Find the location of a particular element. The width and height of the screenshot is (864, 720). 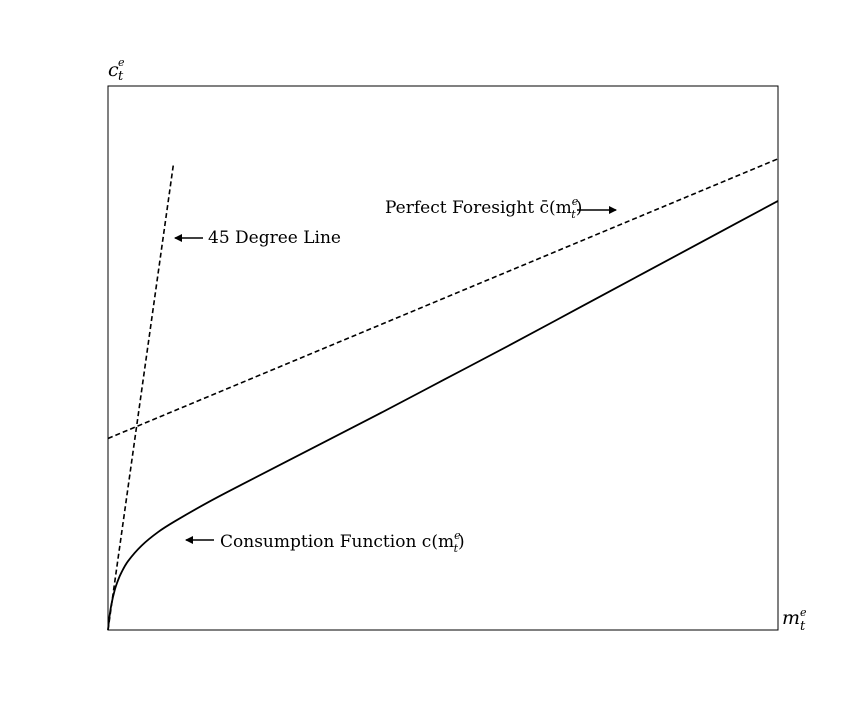

annotation-cons-close: ) is located at coordinates (461, 542).